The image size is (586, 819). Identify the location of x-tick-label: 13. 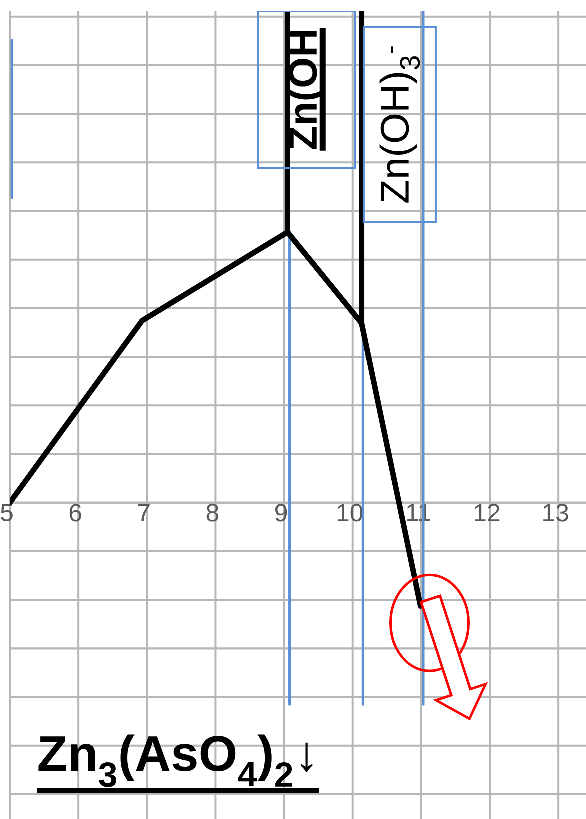
(556, 513).